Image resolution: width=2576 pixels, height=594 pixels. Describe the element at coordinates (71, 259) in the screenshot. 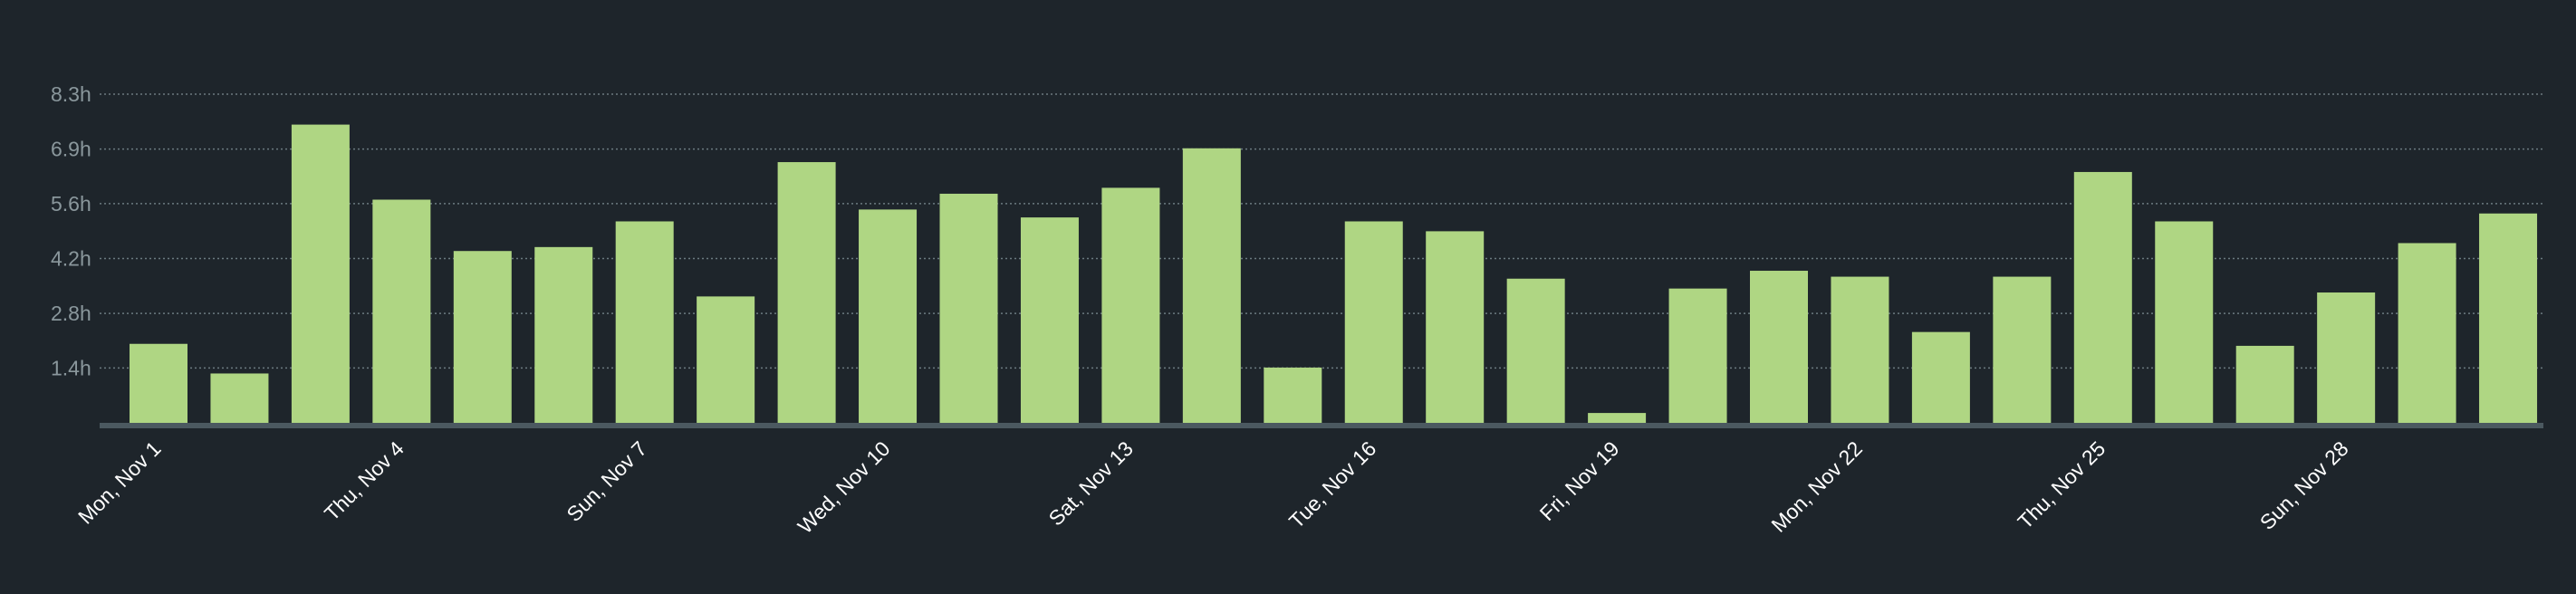

I see `y-tick-label: 4.2h` at that location.